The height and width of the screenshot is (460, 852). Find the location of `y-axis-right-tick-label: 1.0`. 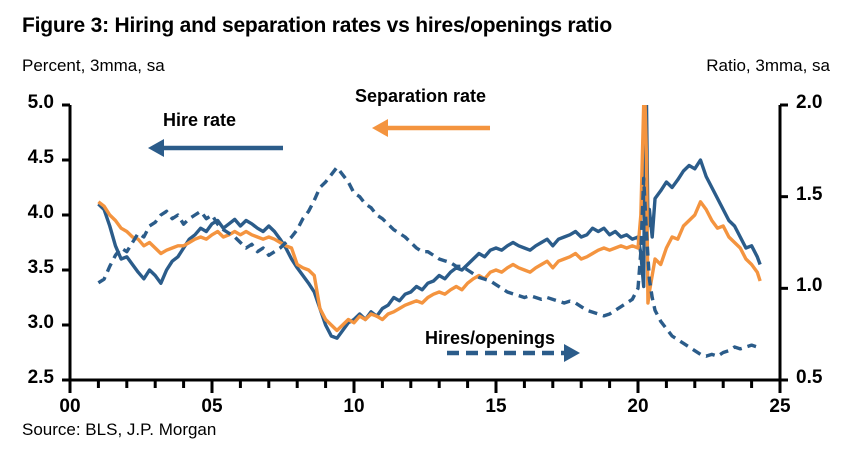

y-axis-right-tick-label: 1.0 is located at coordinates (809, 286).